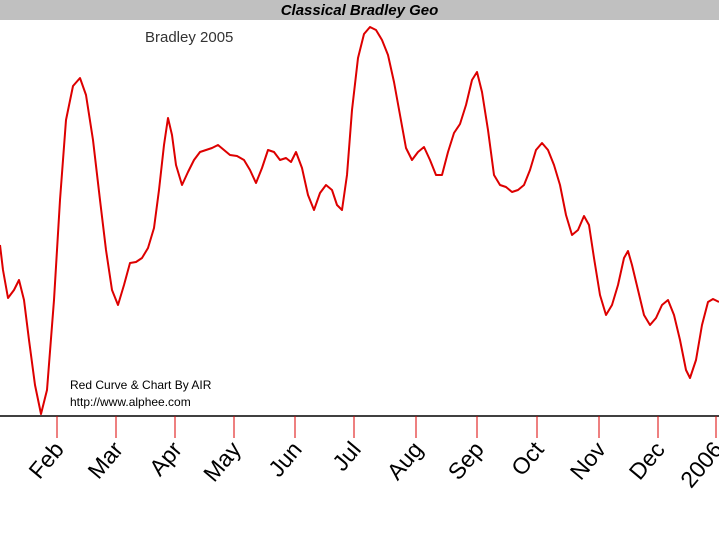 This screenshot has width=719, height=545. I want to click on credit-line-2: http://www.alphee.com, so click(130, 402).